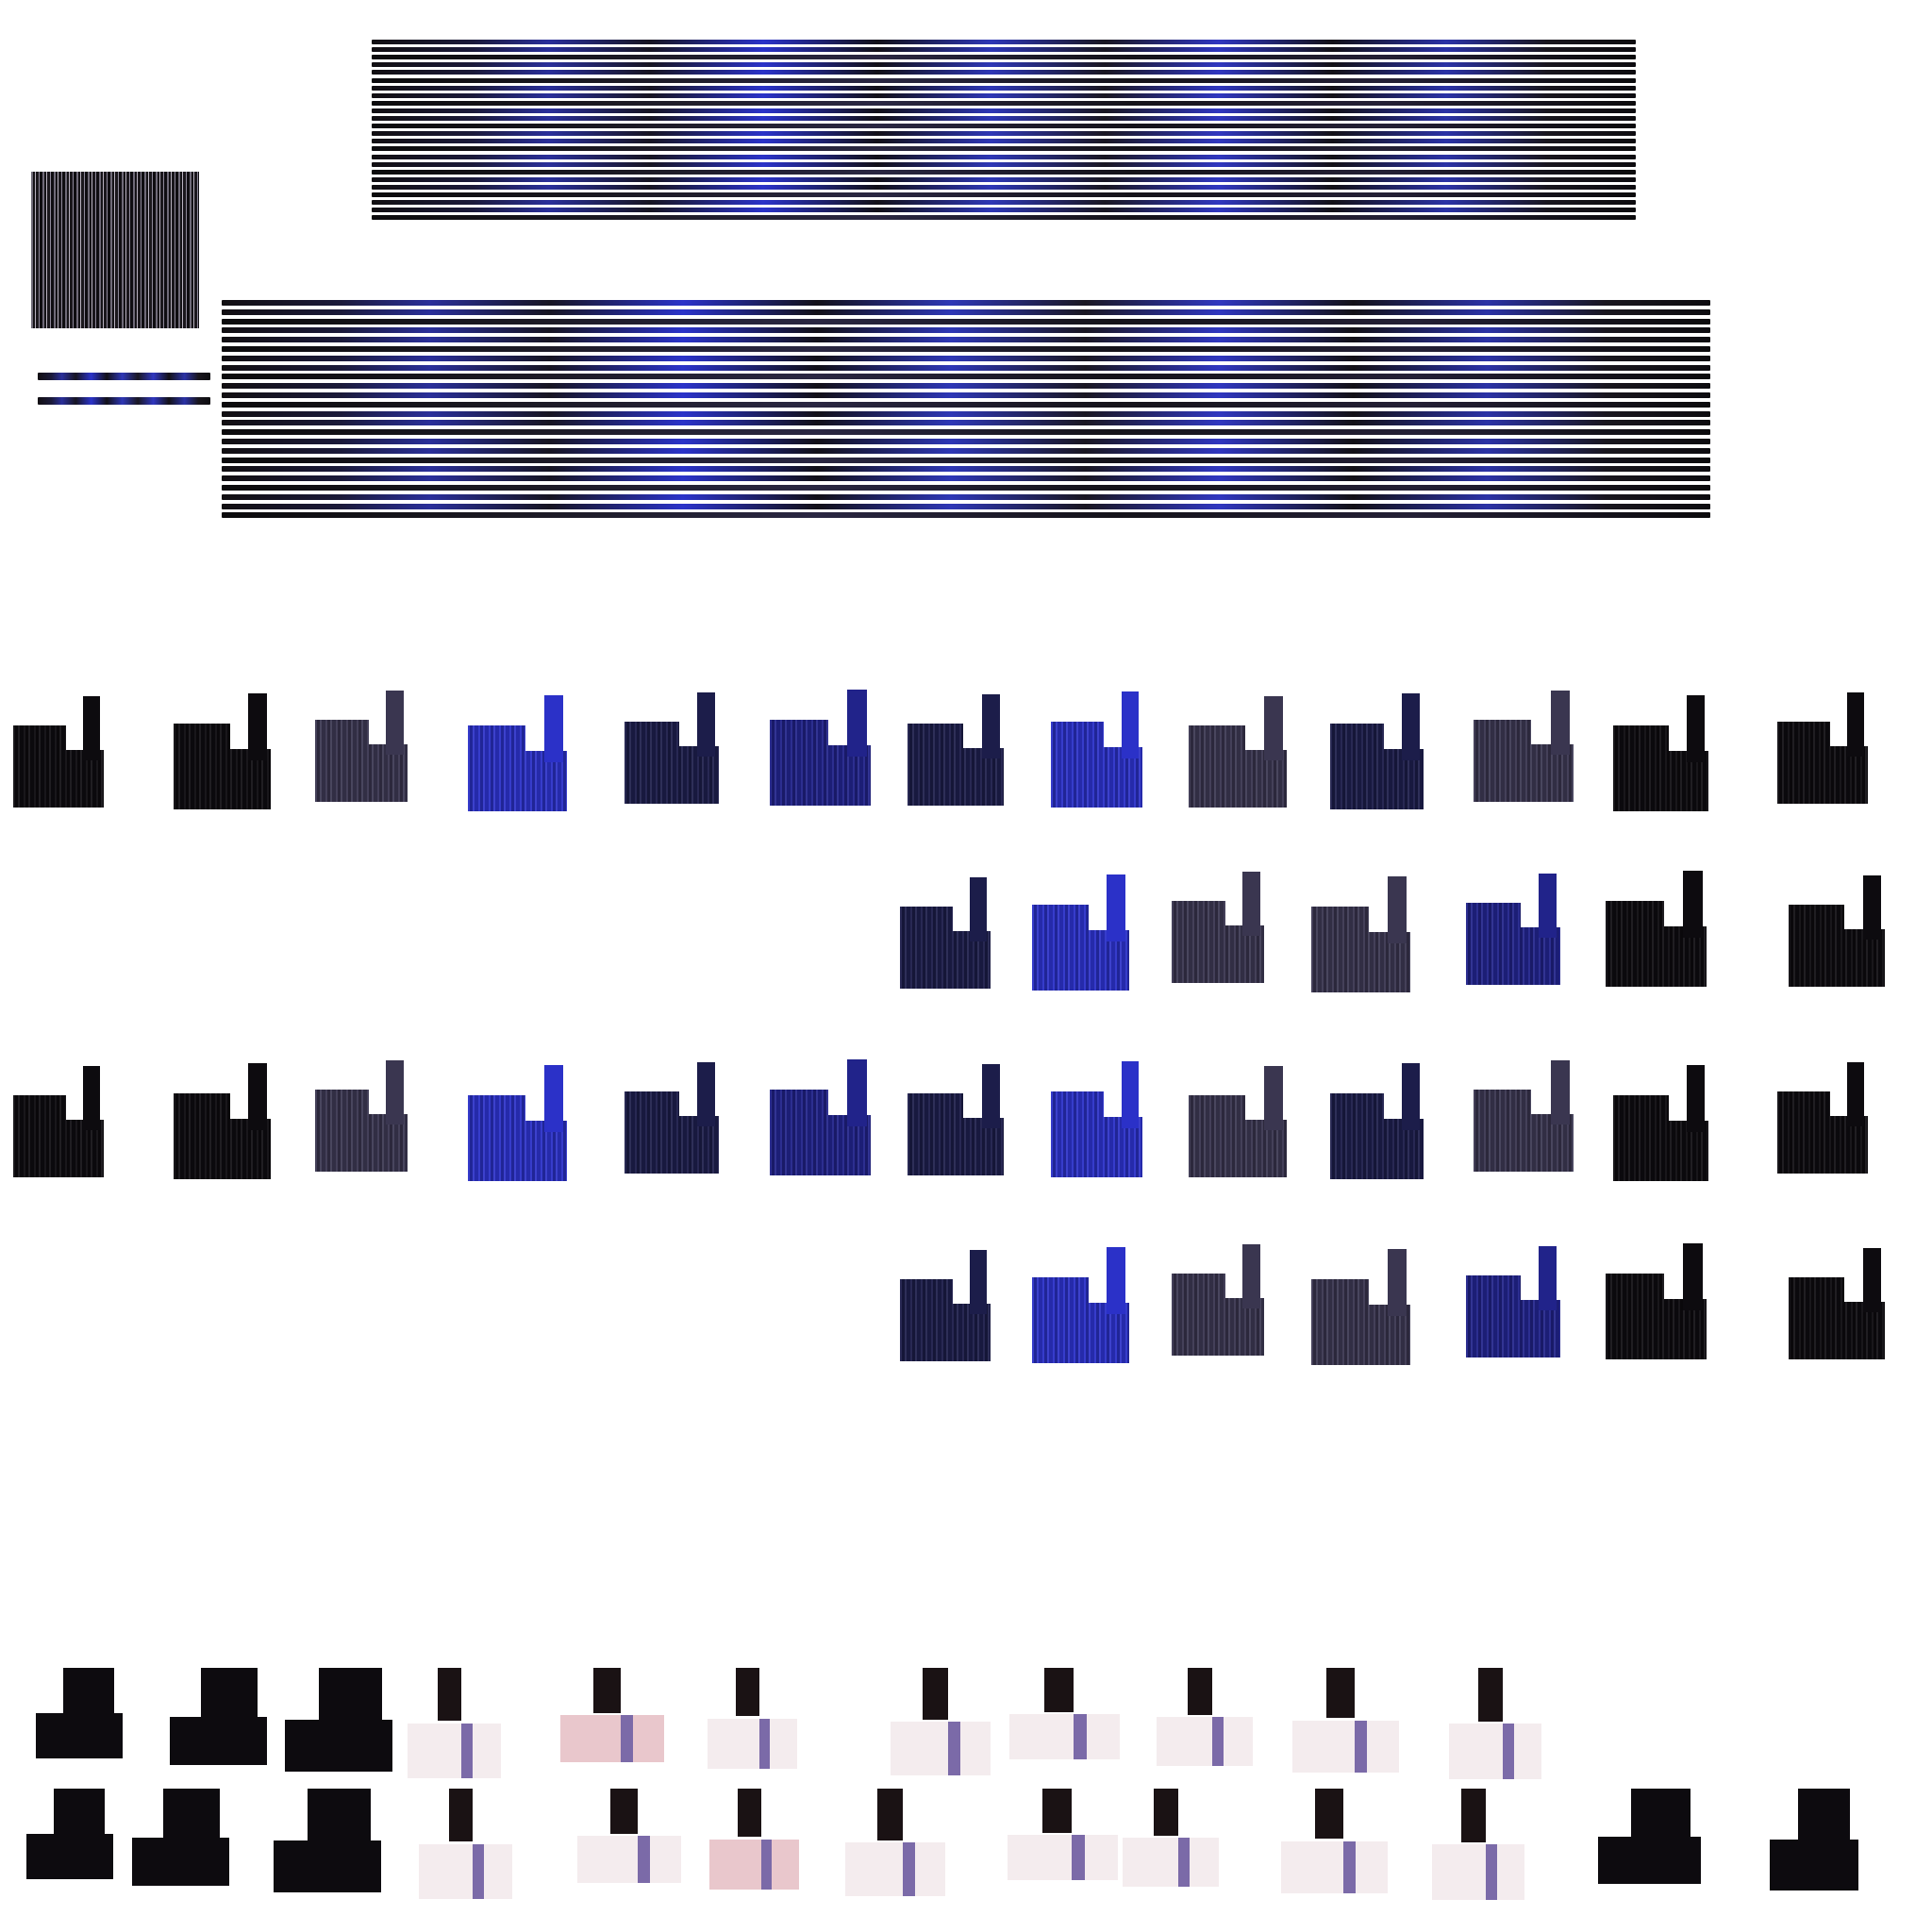 Image resolution: width=1932 pixels, height=1932 pixels. I want to click on small-strip, so click(124, 401).